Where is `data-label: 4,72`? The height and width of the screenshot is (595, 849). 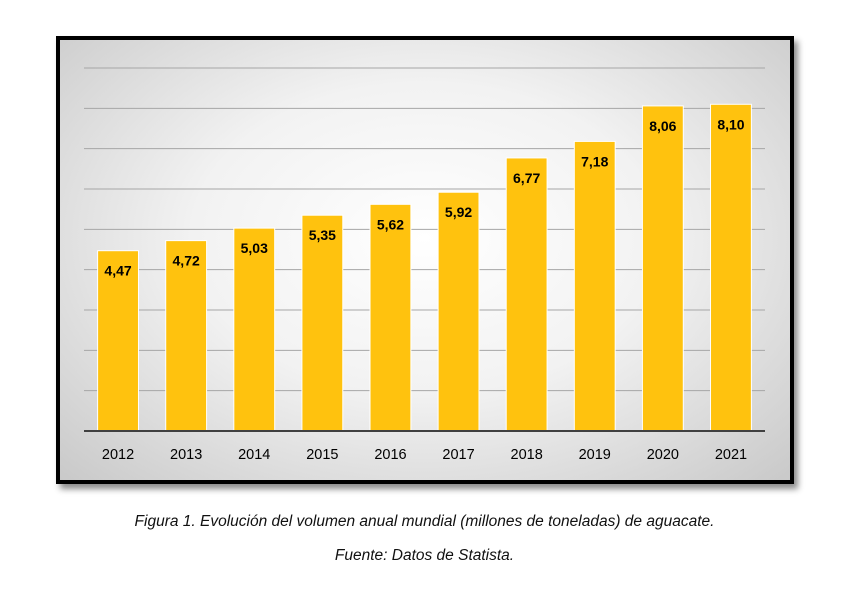 data-label: 4,72 is located at coordinates (186, 261).